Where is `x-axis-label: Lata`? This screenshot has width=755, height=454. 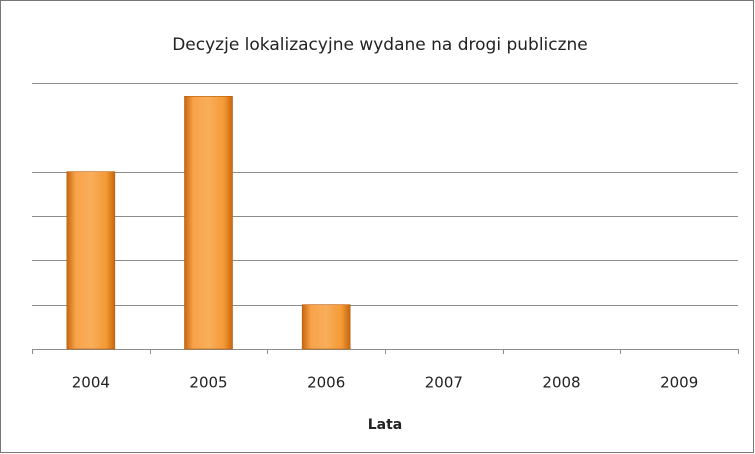
x-axis-label: Lata is located at coordinates (385, 425).